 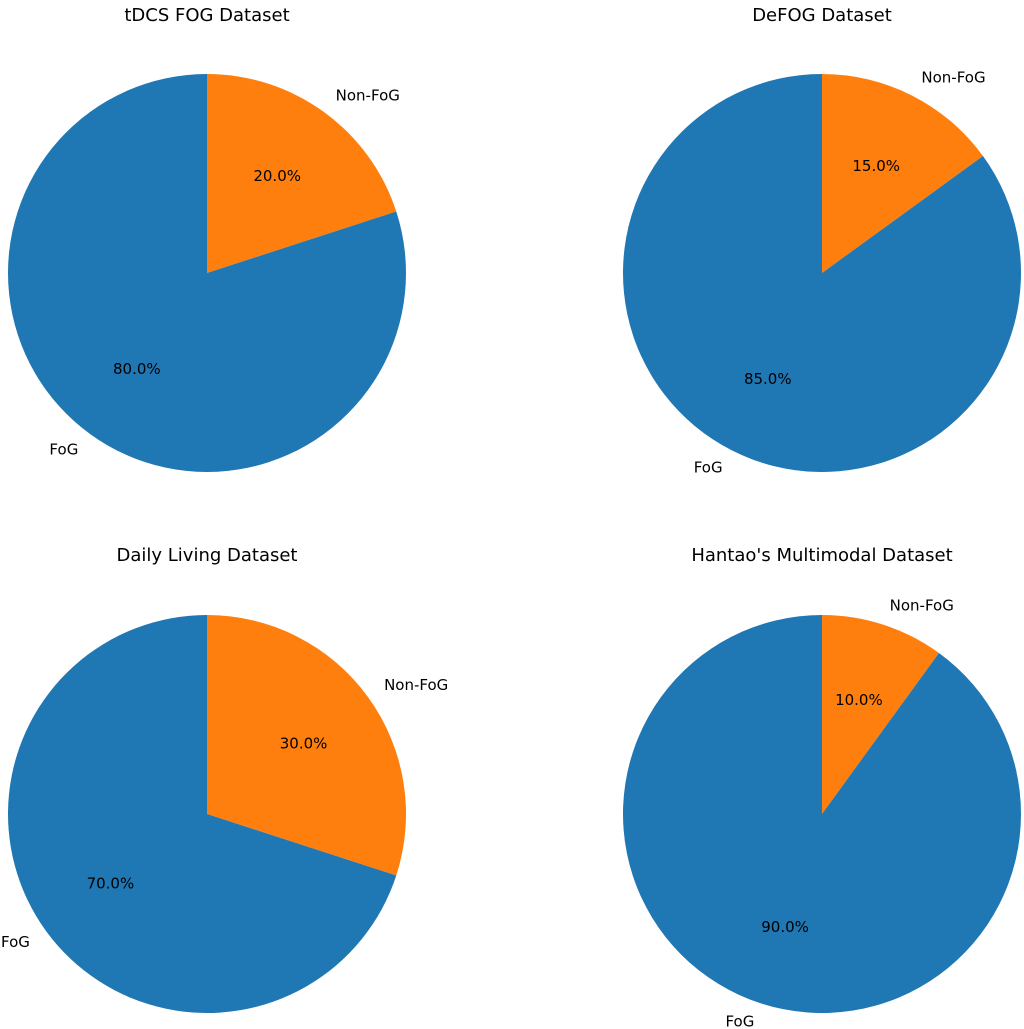 I want to click on chart-title: Daily Living Dataset, so click(x=207, y=555).